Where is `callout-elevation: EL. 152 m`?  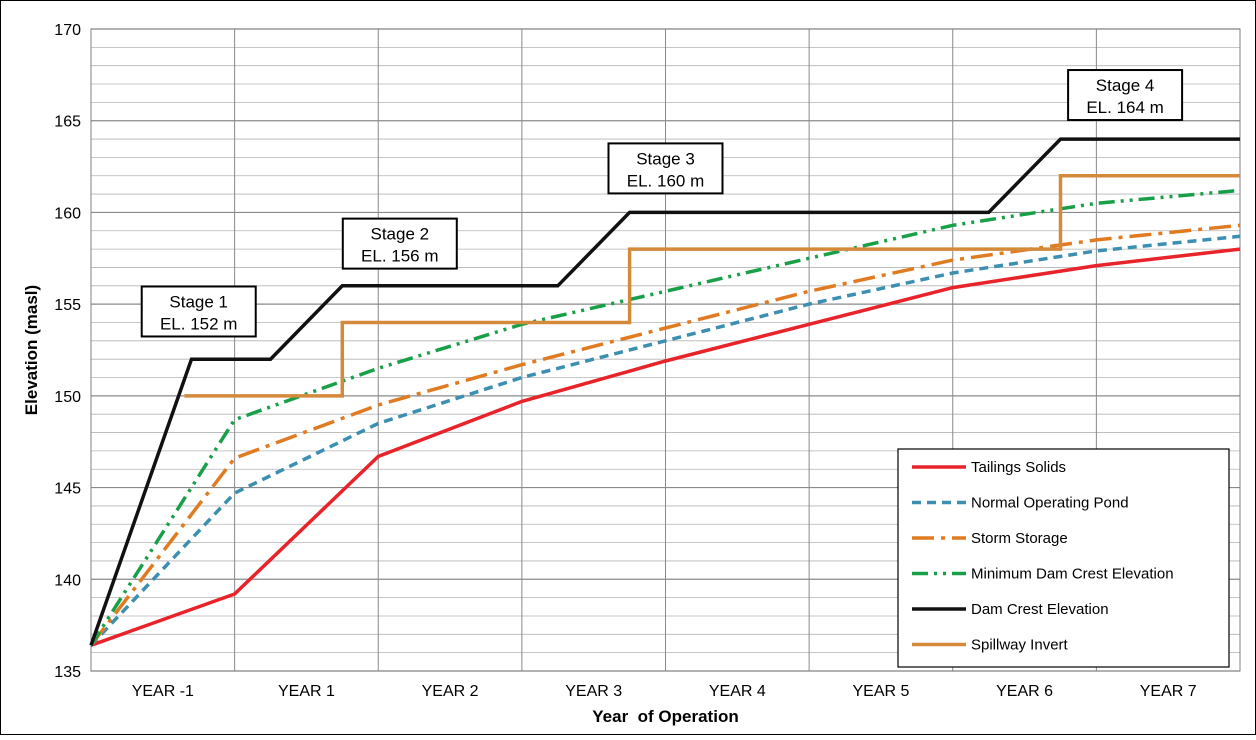
callout-elevation: EL. 152 m is located at coordinates (199, 323).